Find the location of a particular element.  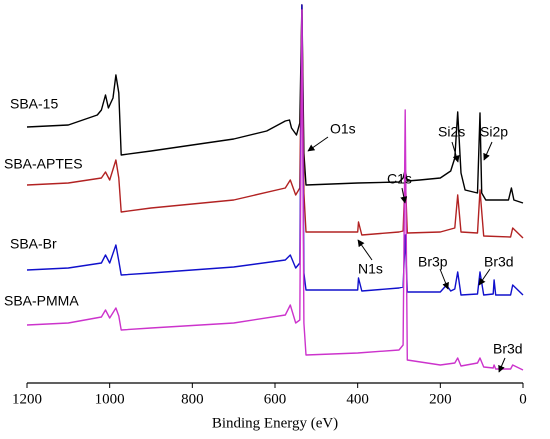

series-label: SBA-APTES is located at coordinates (43, 164).